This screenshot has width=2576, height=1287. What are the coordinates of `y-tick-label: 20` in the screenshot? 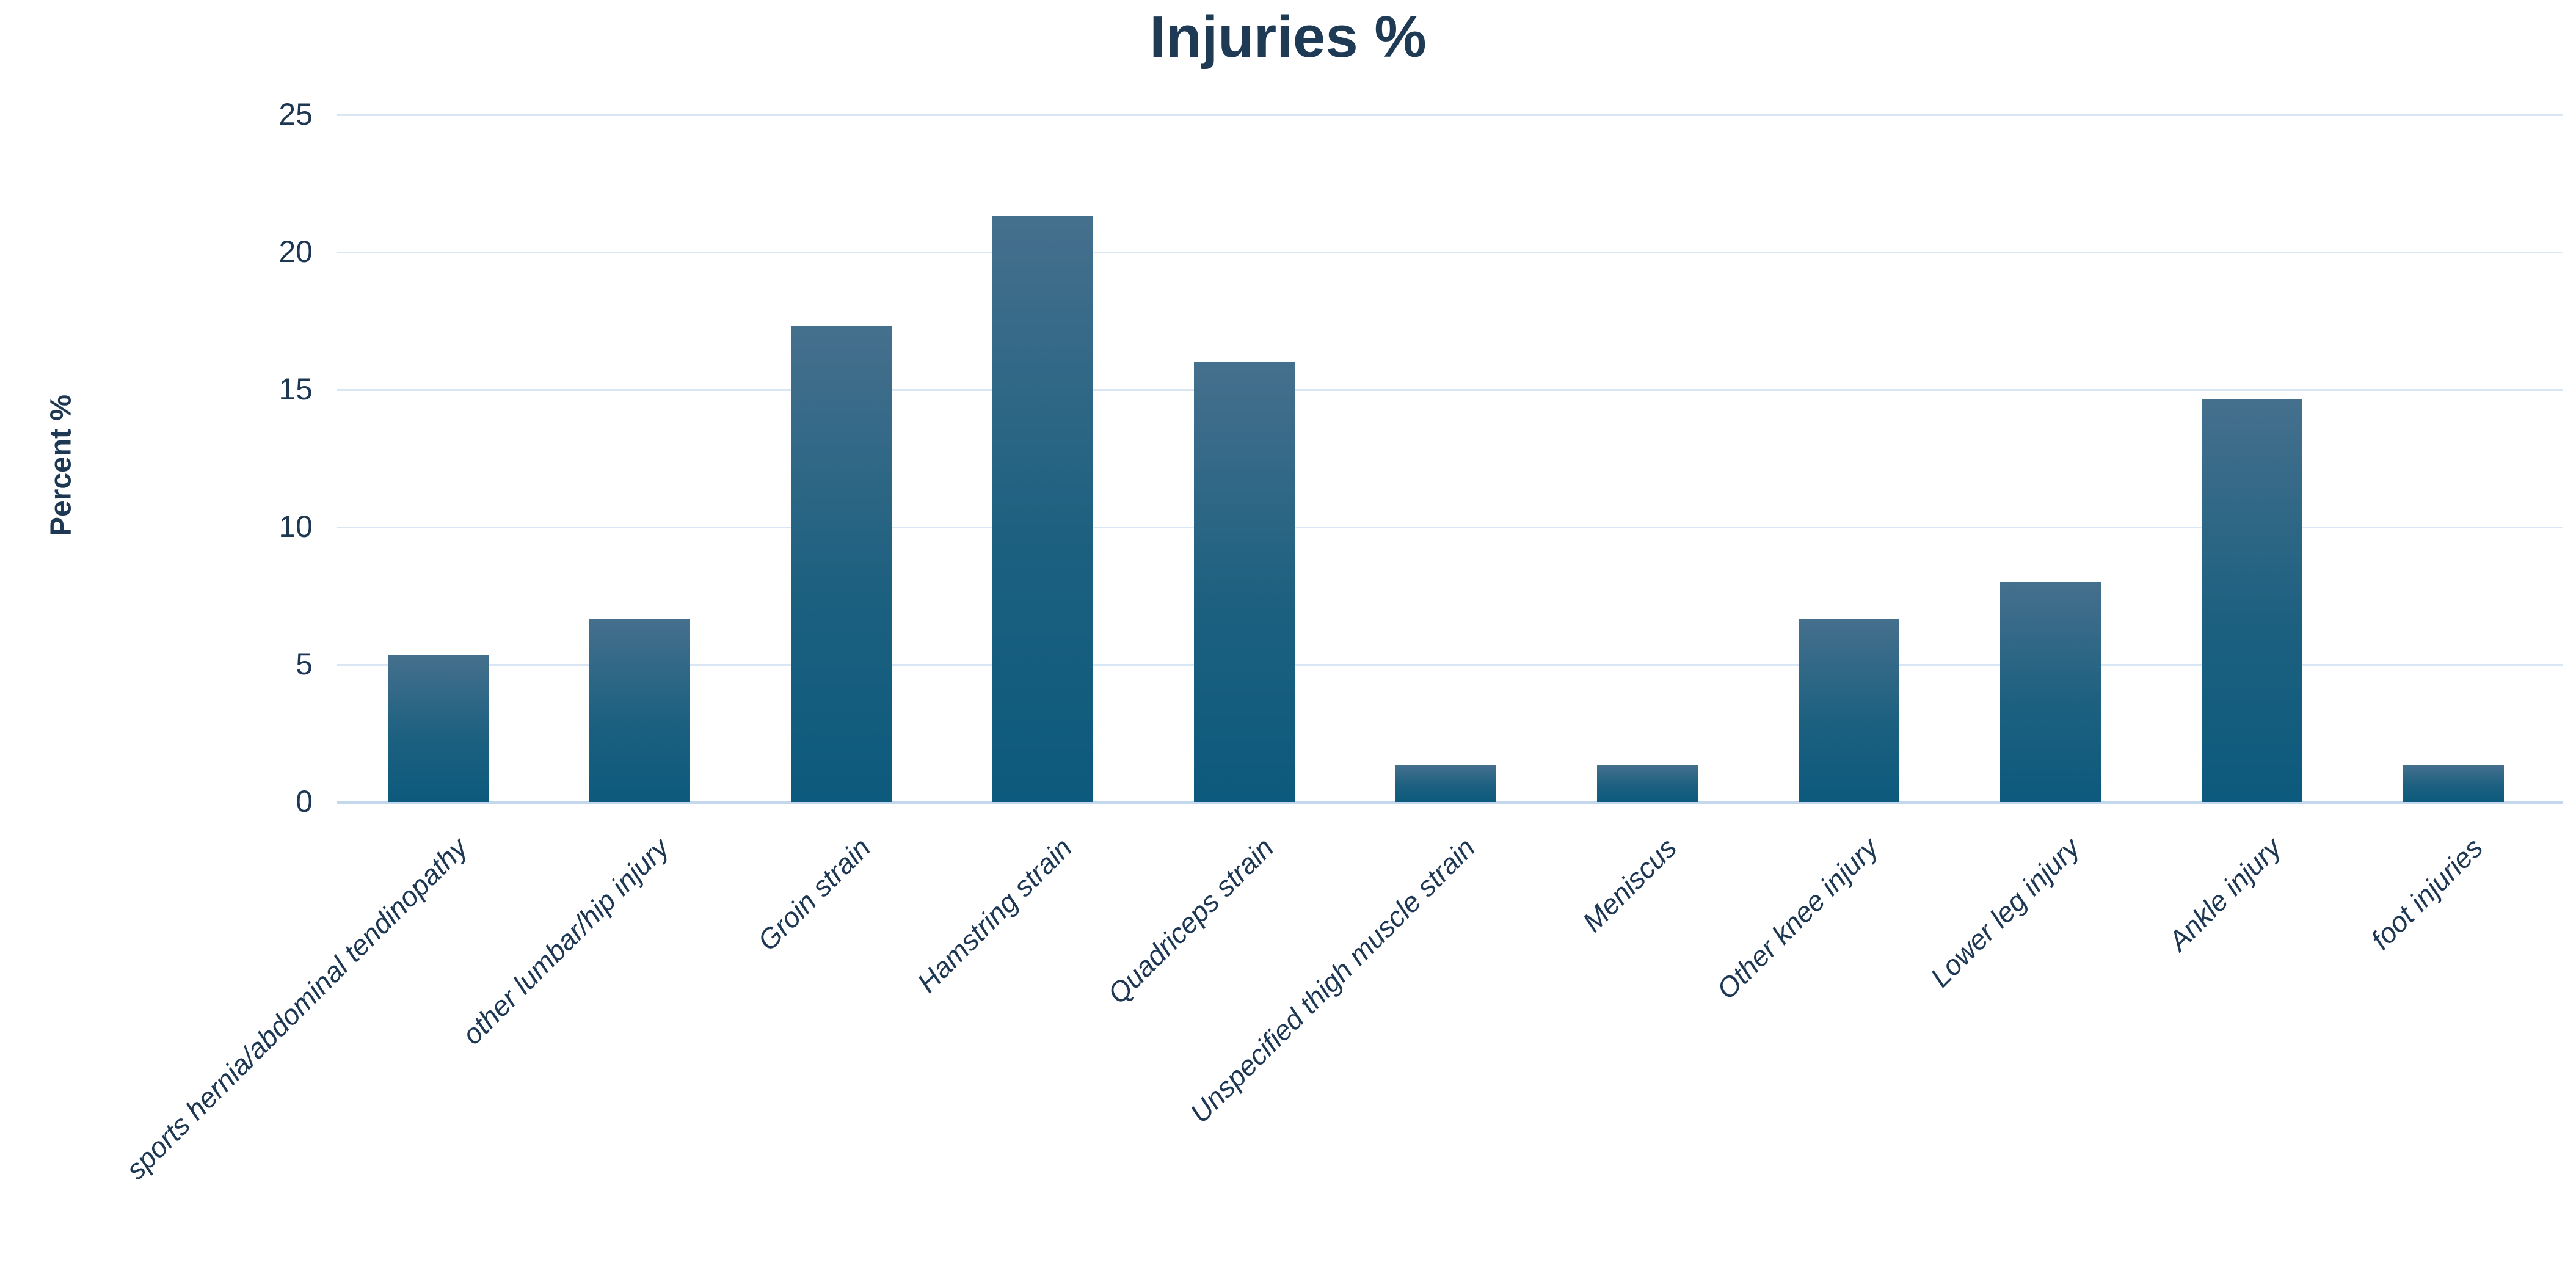 It's located at (295, 252).